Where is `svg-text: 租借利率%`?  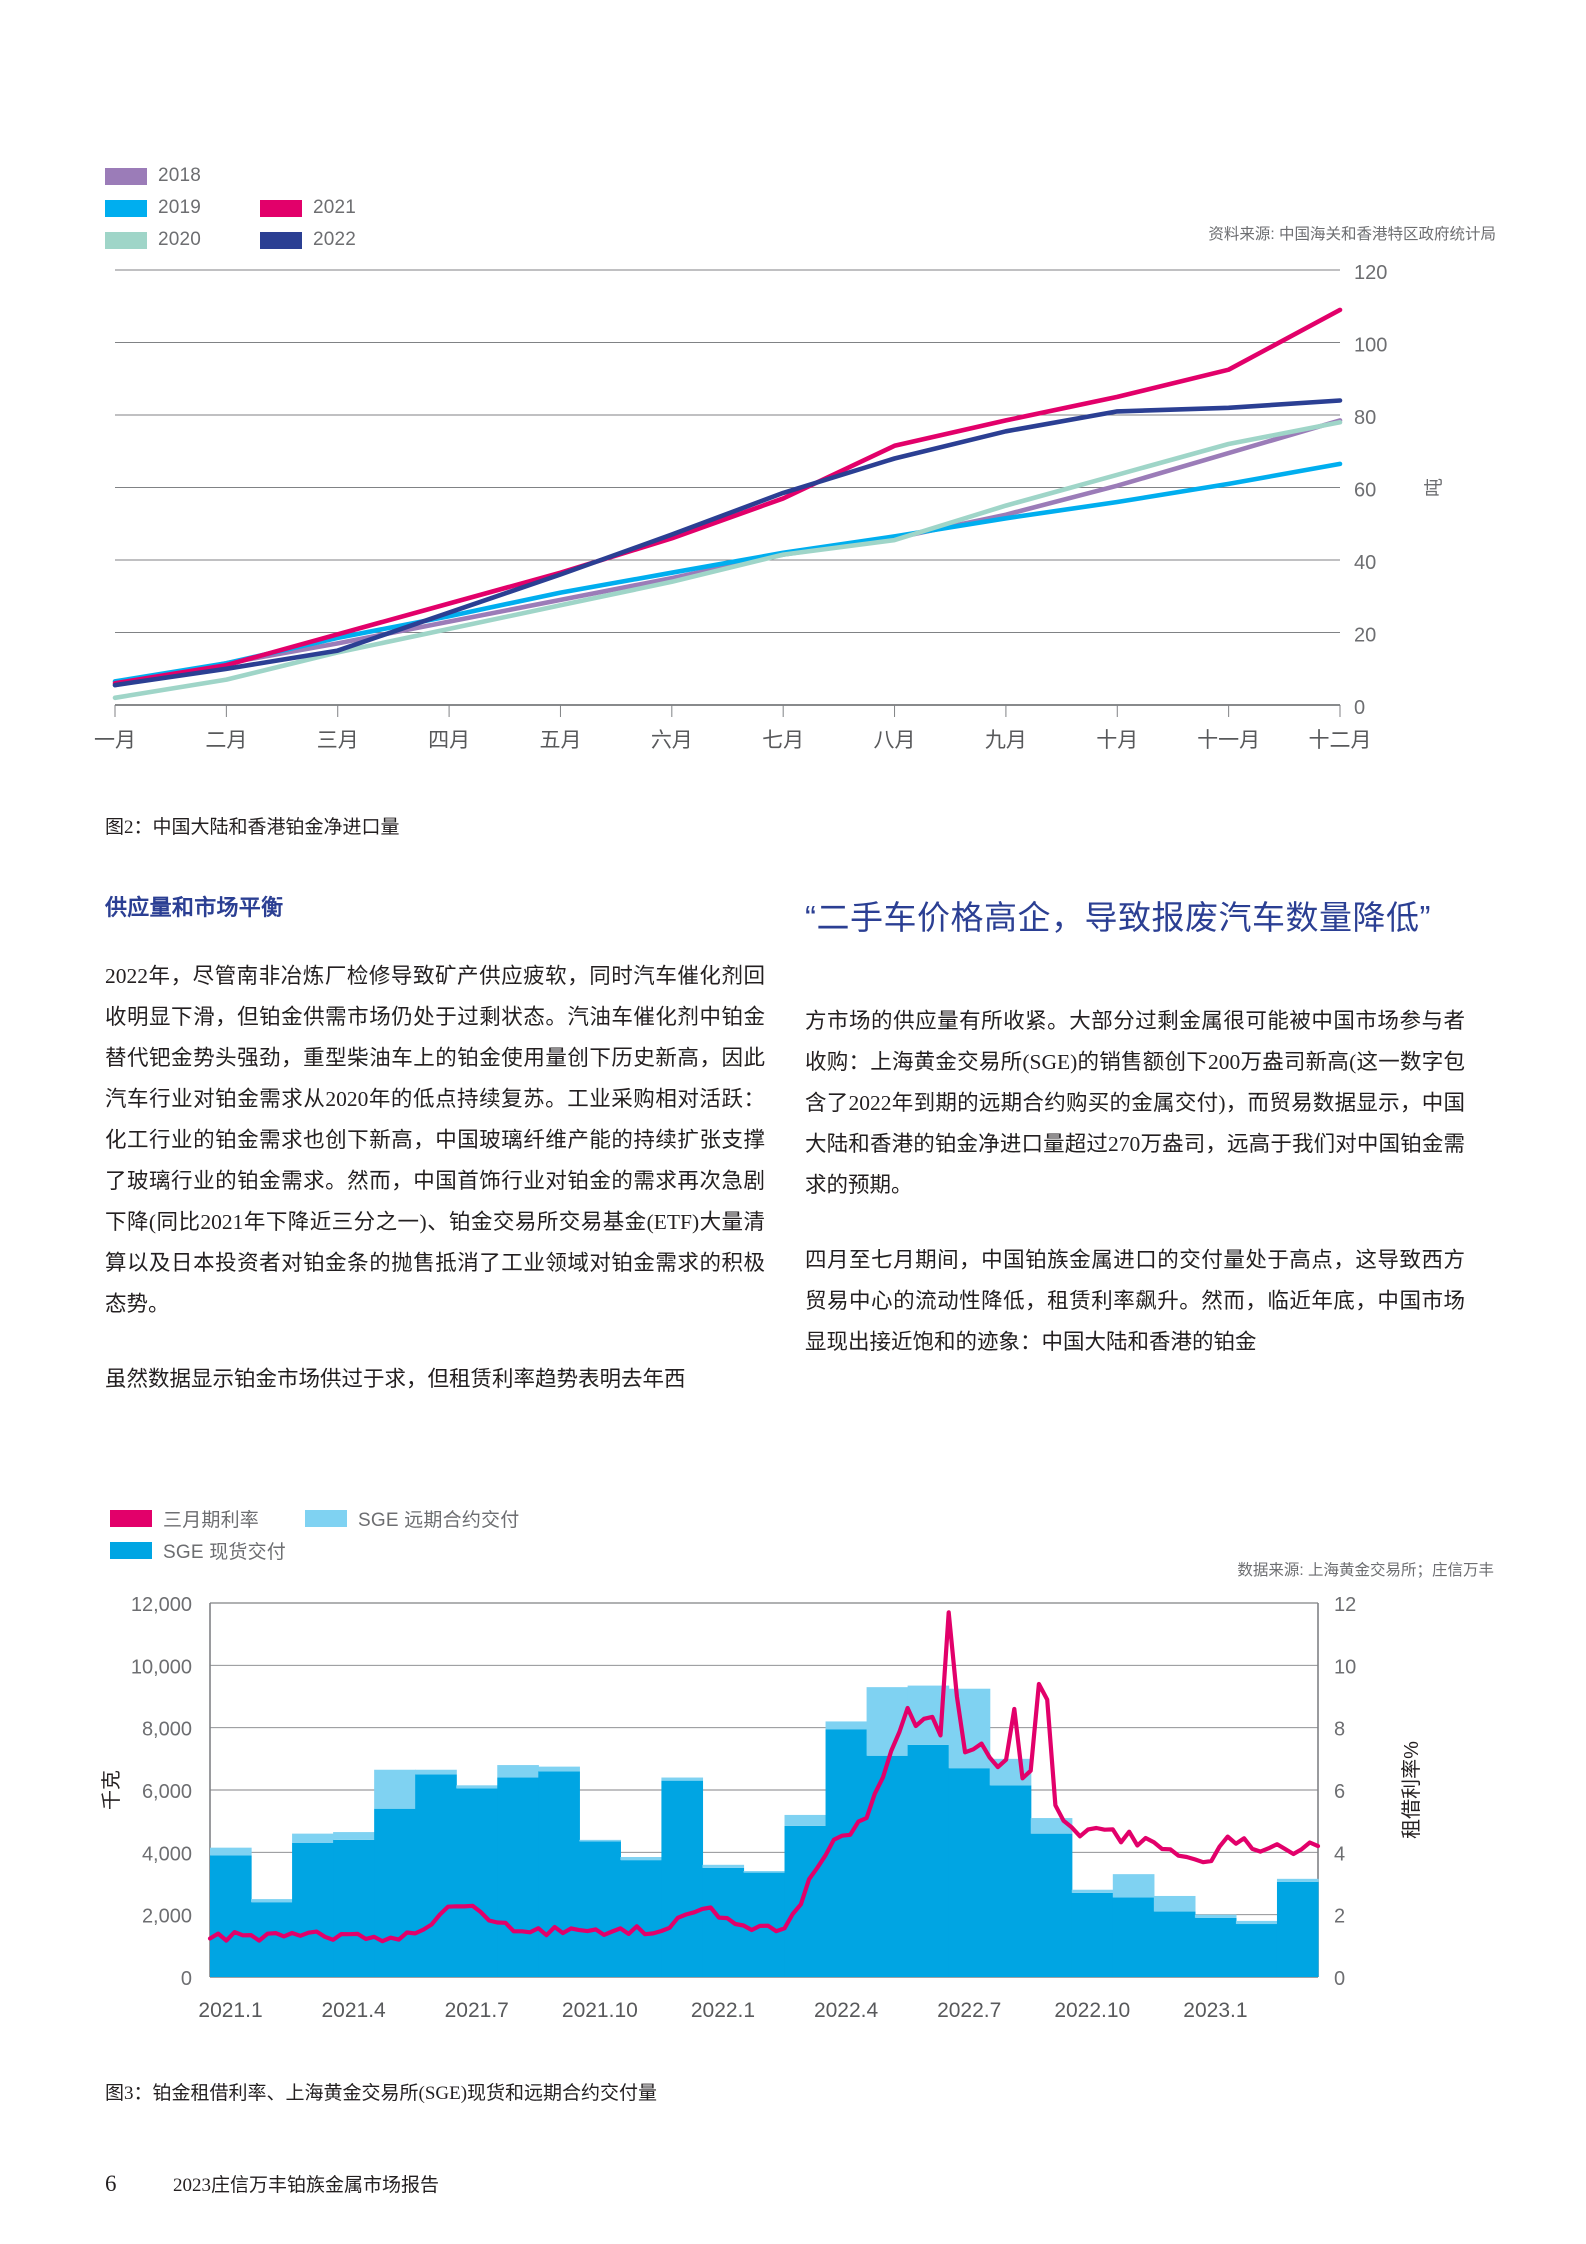
svg-text: 租借利率% is located at coordinates (1411, 1790).